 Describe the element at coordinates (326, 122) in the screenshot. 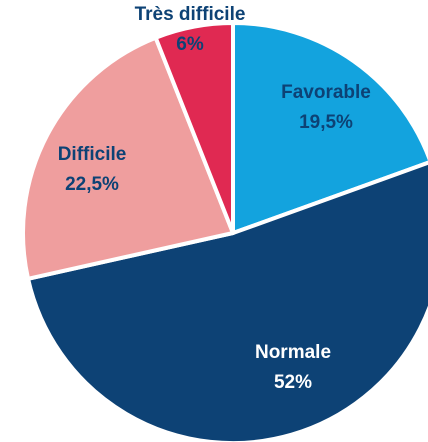

I see `slice-value-favorable: 19,5%` at that location.